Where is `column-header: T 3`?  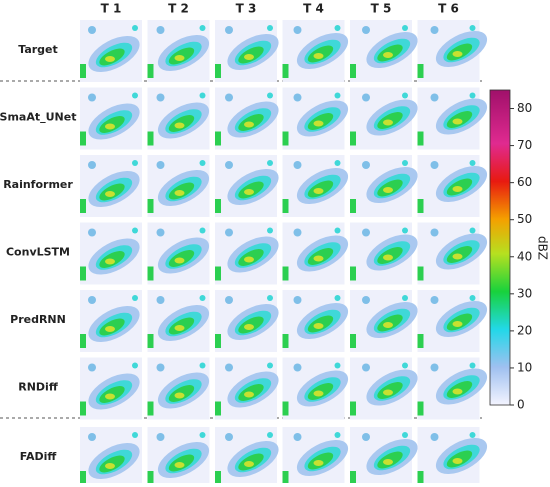 column-header: T 3 is located at coordinates (246, 9).